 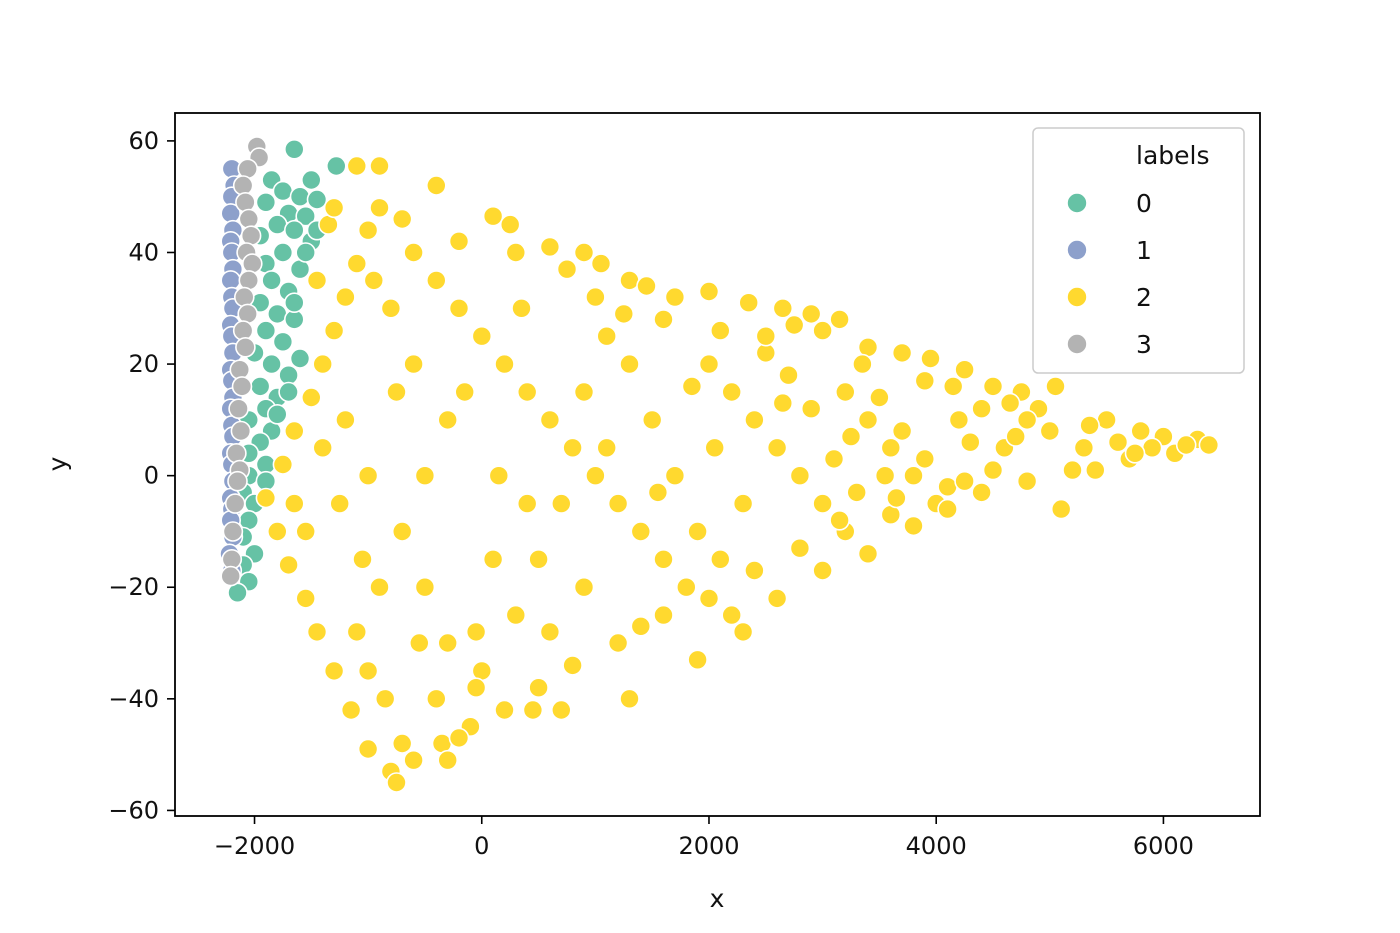 What do you see at coordinates (936, 846) in the screenshot?
I see `x-tick-label: 4000` at bounding box center [936, 846].